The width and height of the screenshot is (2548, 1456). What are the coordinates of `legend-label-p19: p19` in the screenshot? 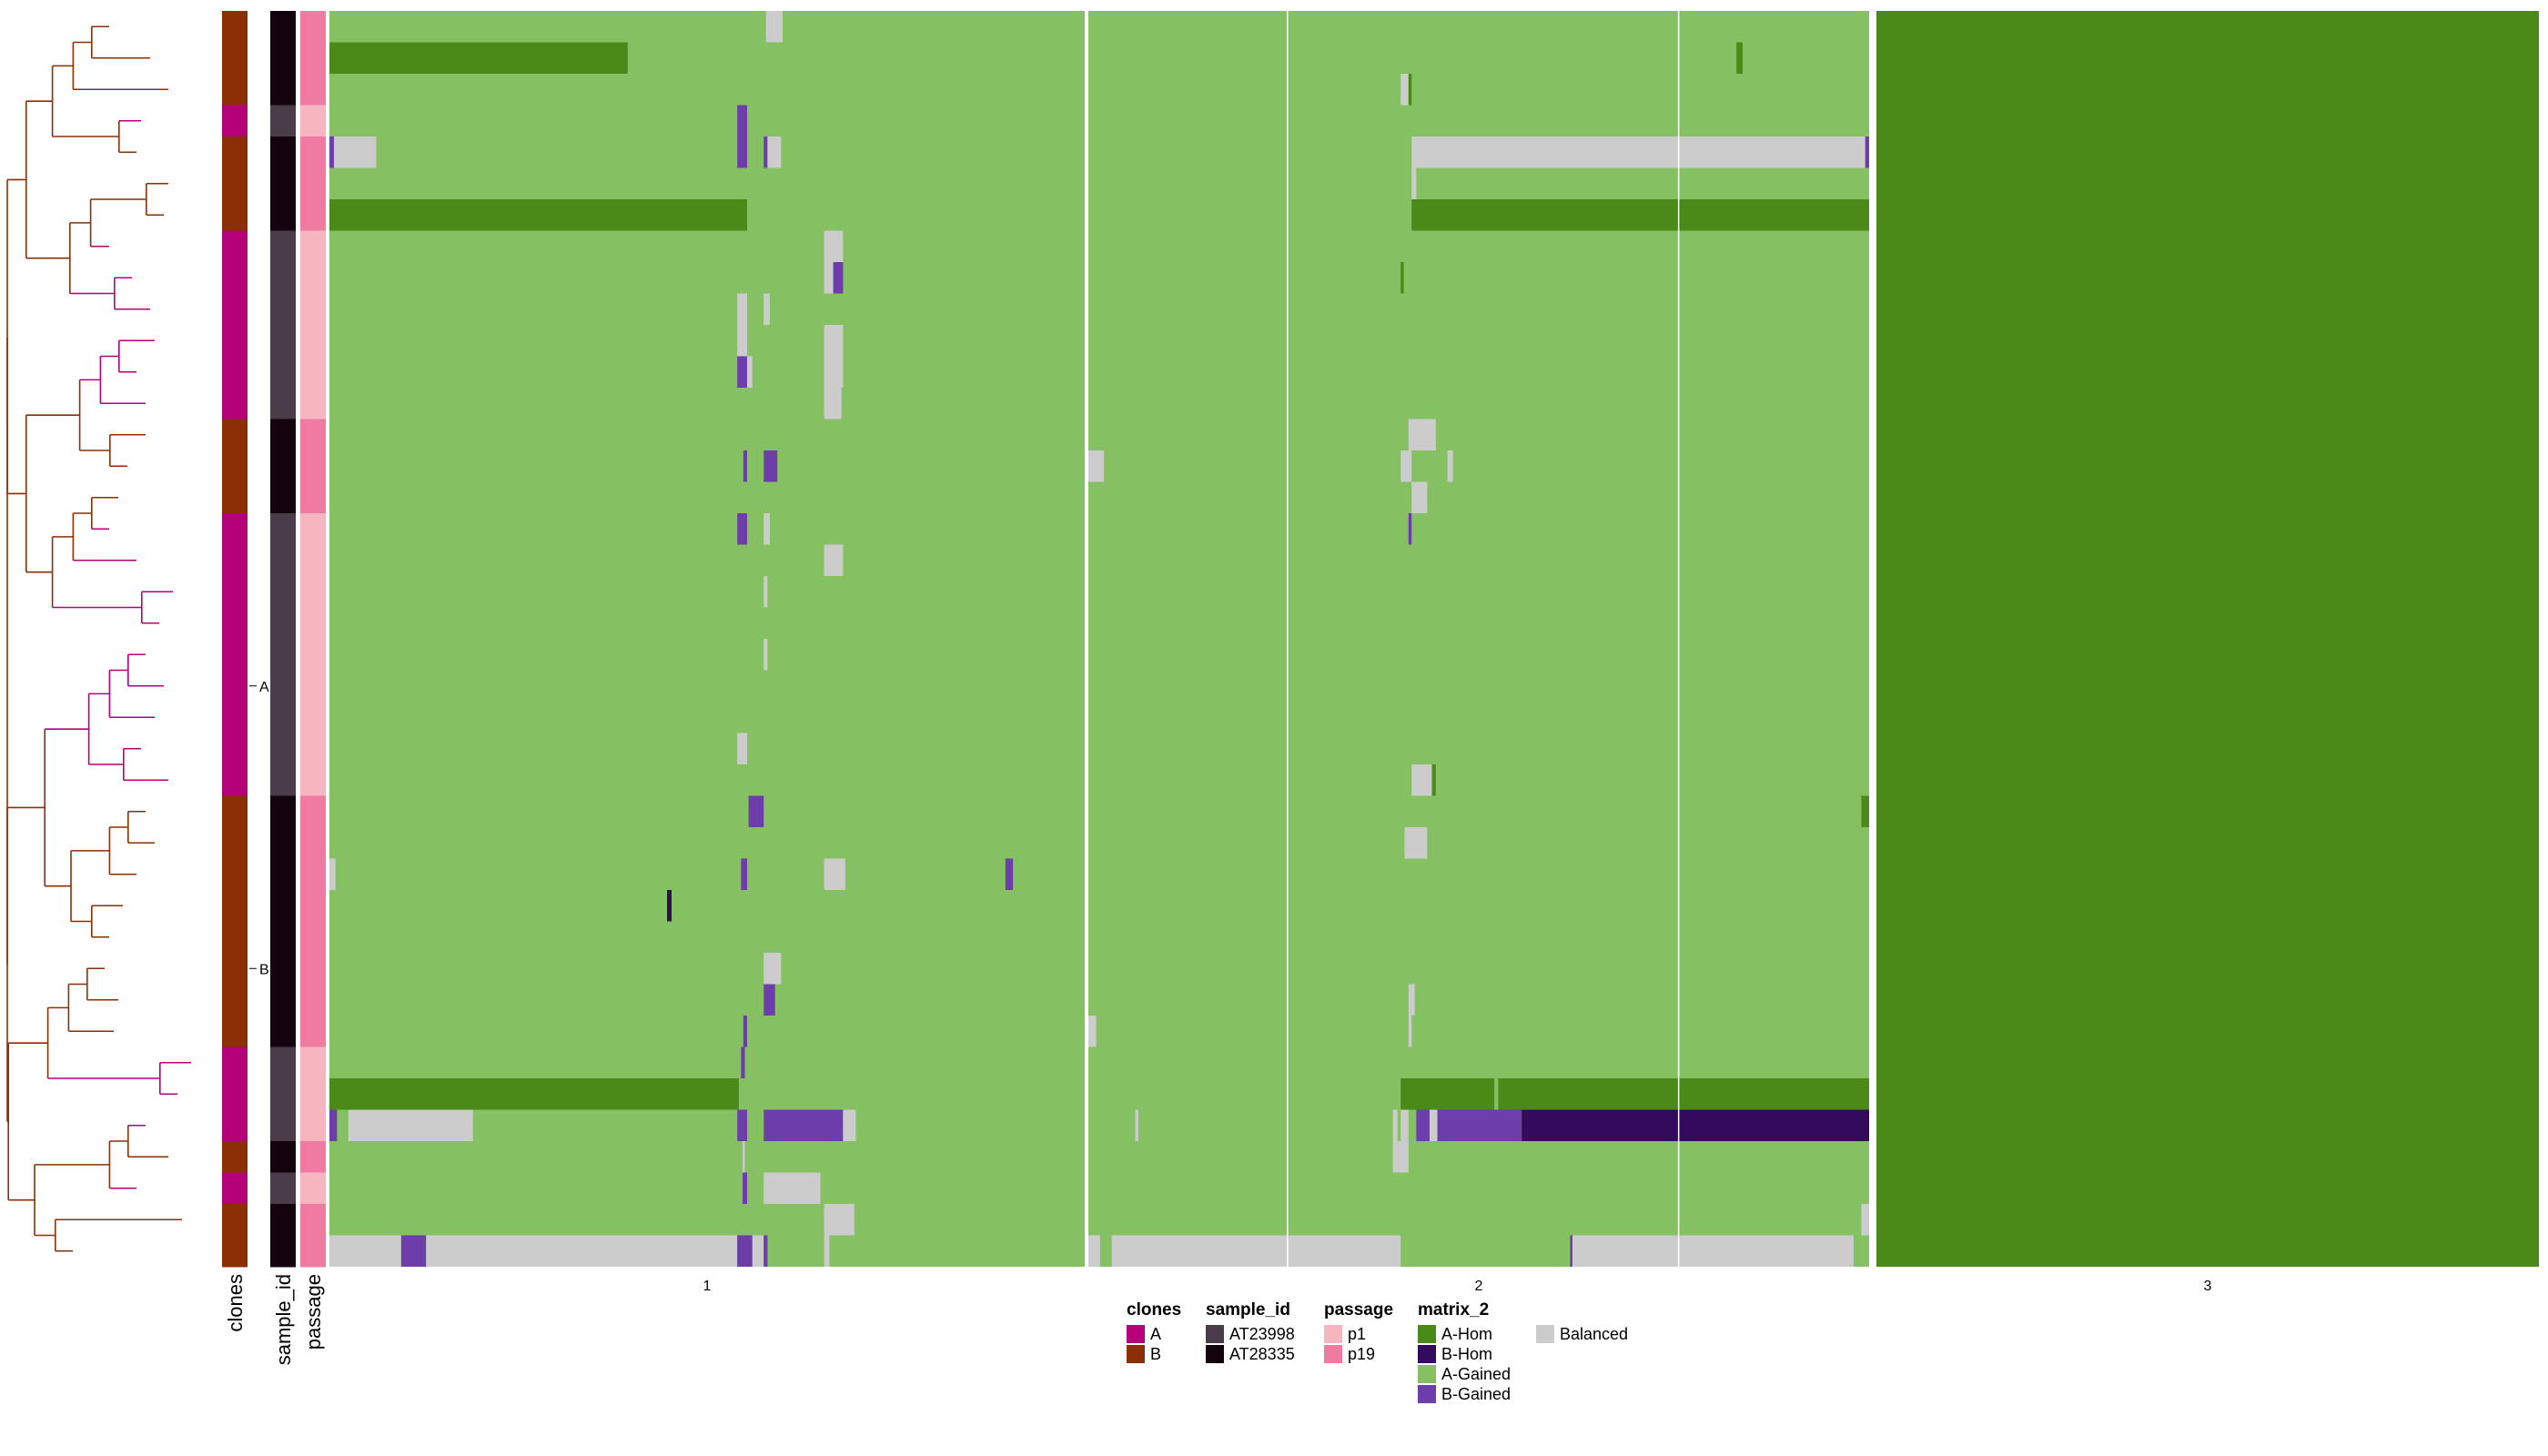 It's located at (1361, 1354).